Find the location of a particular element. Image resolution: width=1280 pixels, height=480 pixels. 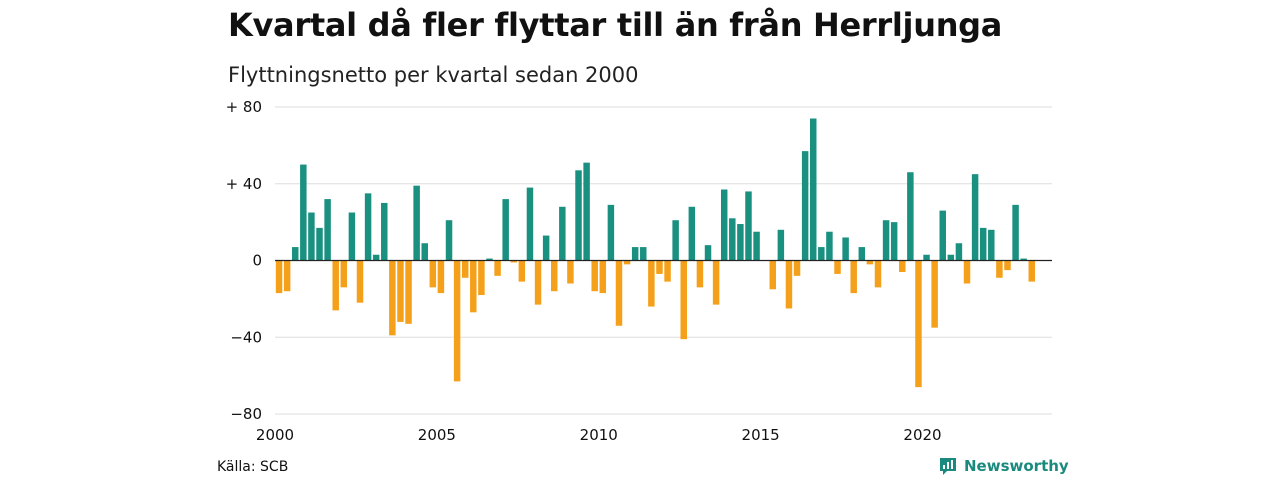

y-tick-label: −40 is located at coordinates (246, 337).